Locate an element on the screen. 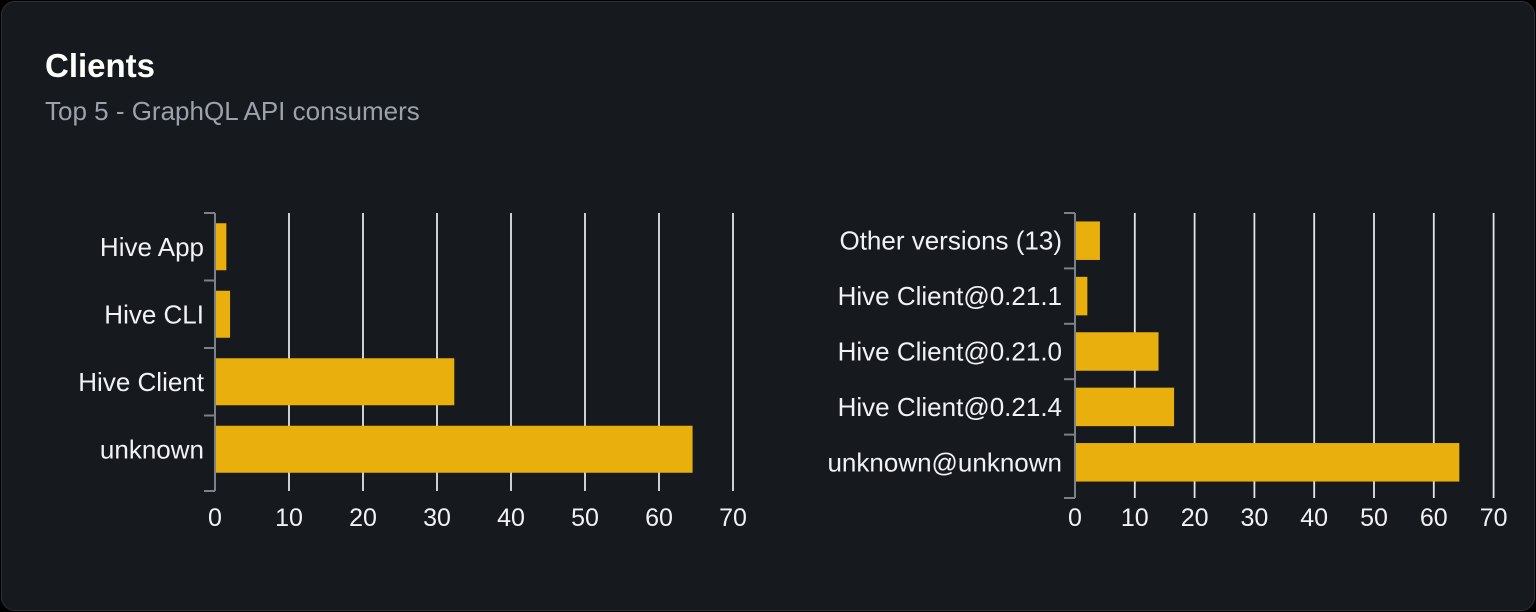 The height and width of the screenshot is (612, 1536). category-label: unknown@unknown is located at coordinates (944, 462).